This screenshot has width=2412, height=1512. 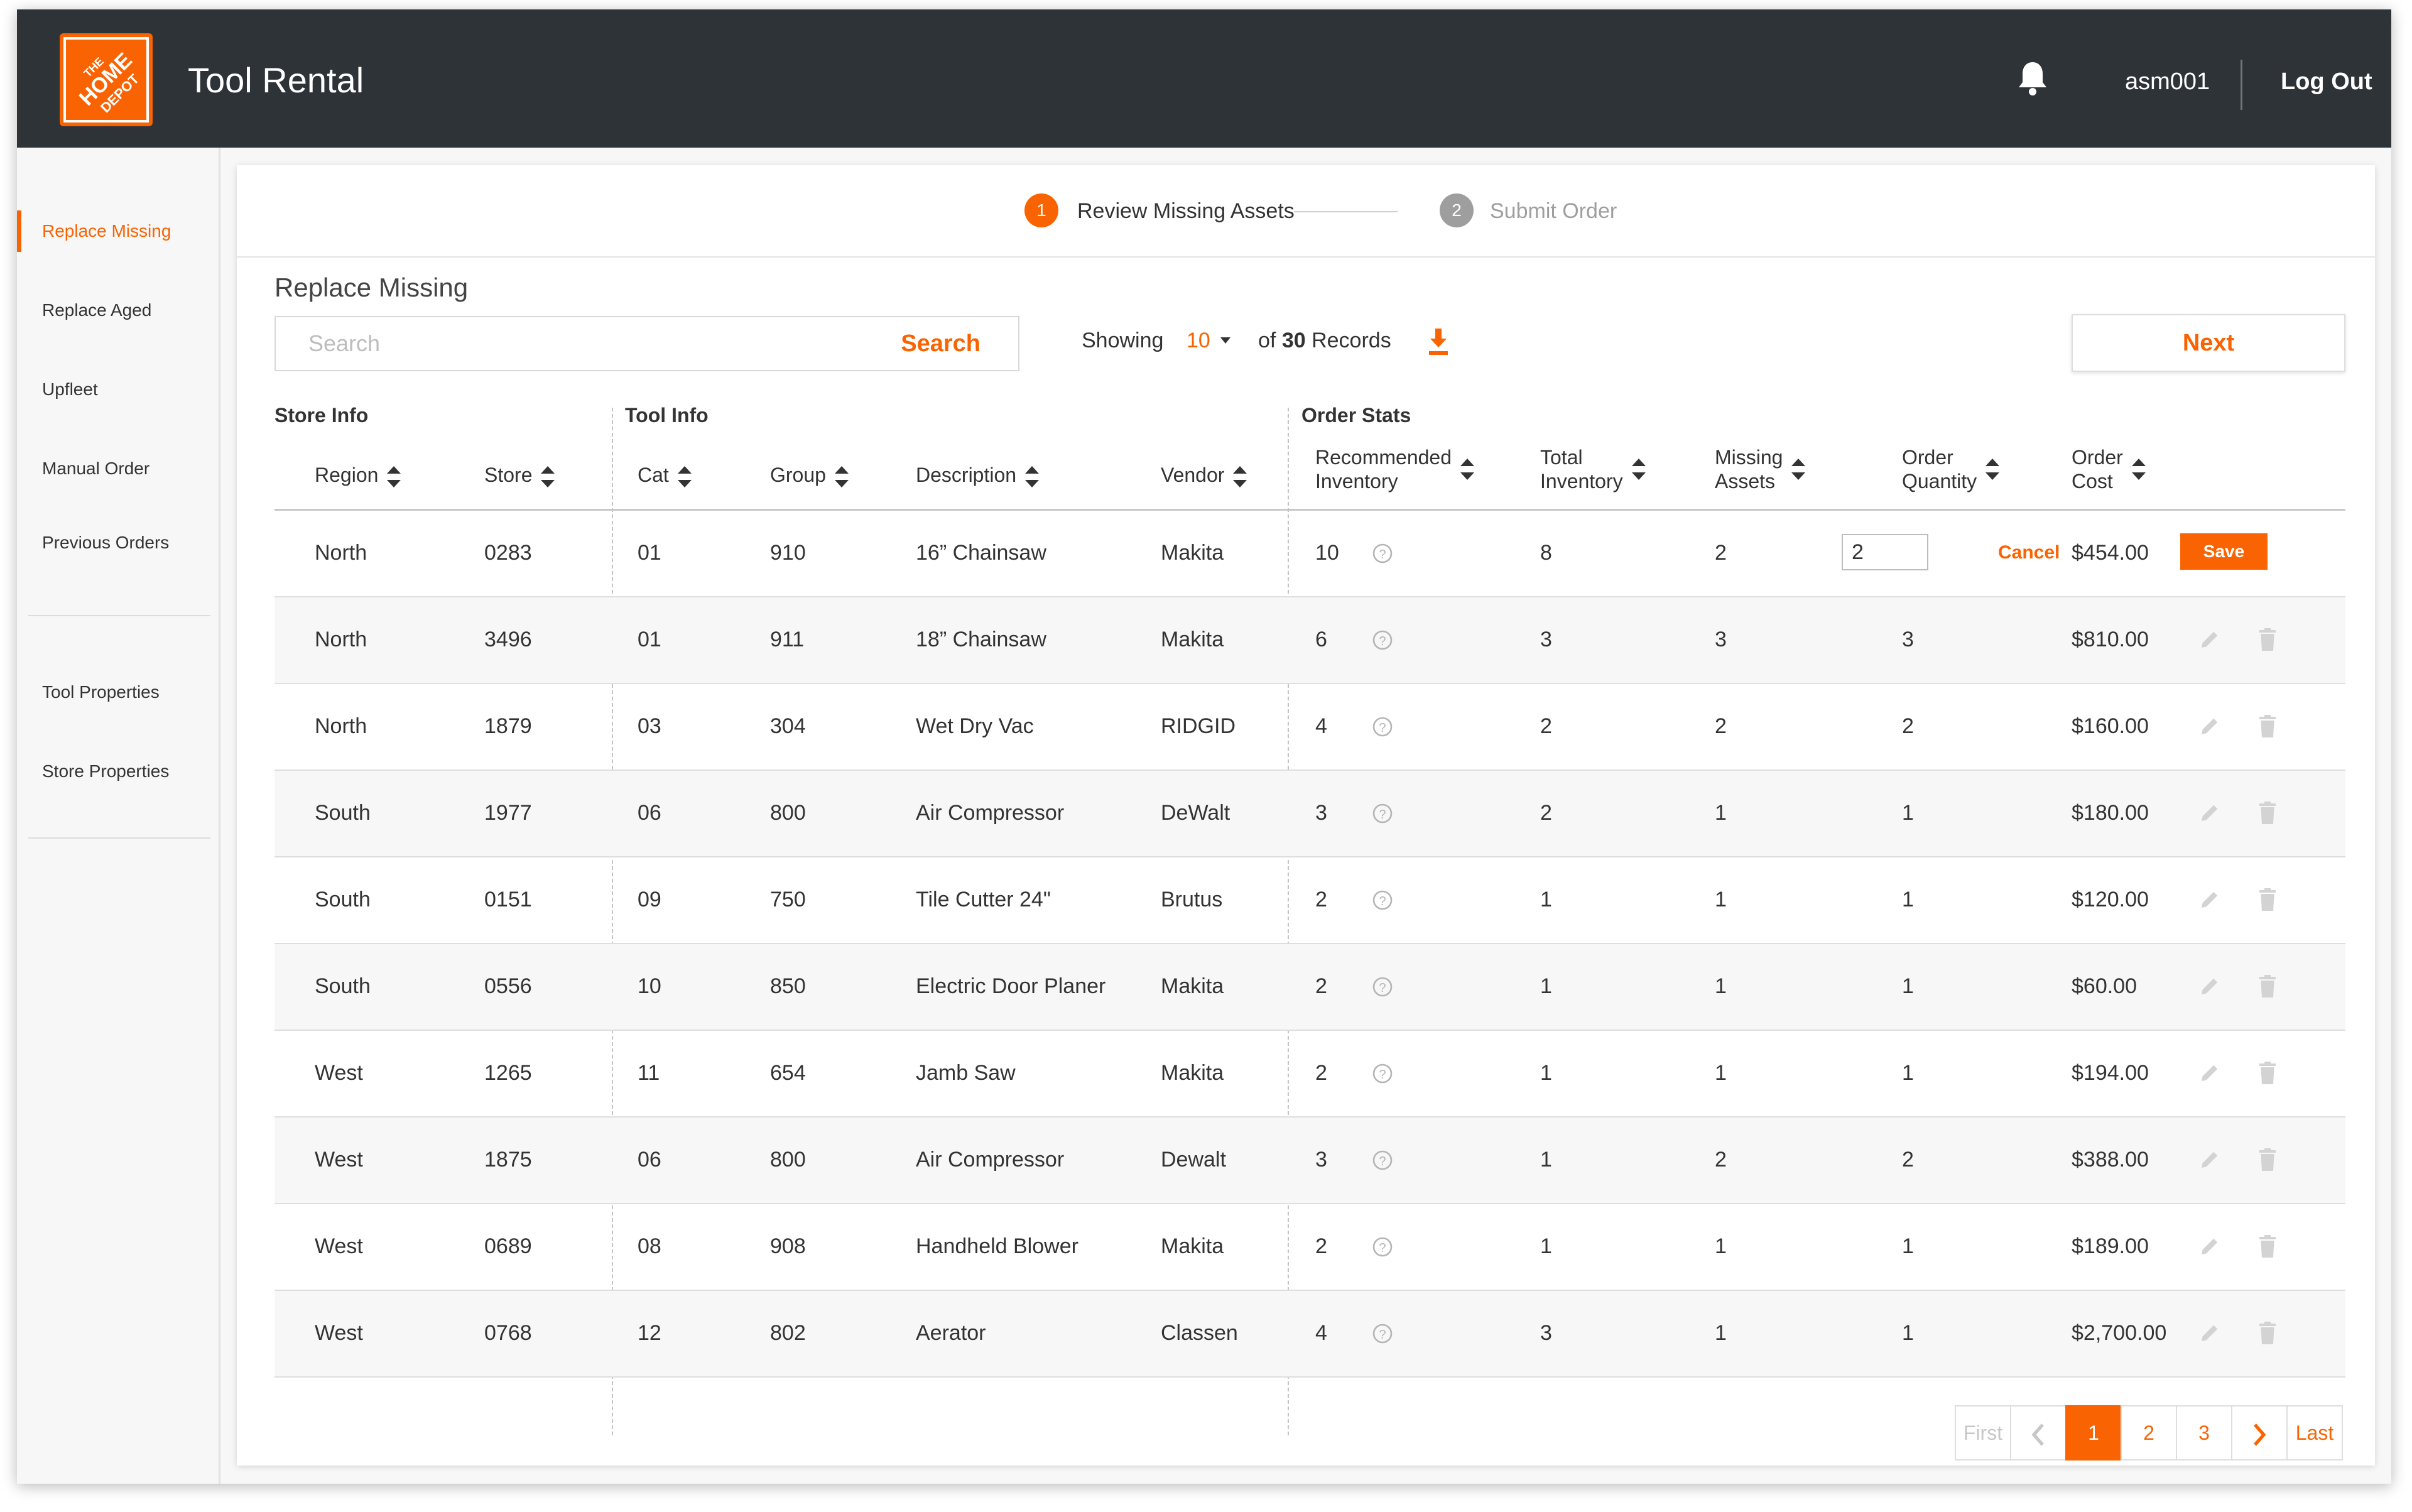 What do you see at coordinates (97, 310) in the screenshot?
I see `sidebar-item-replace-aged: Replace Aged` at bounding box center [97, 310].